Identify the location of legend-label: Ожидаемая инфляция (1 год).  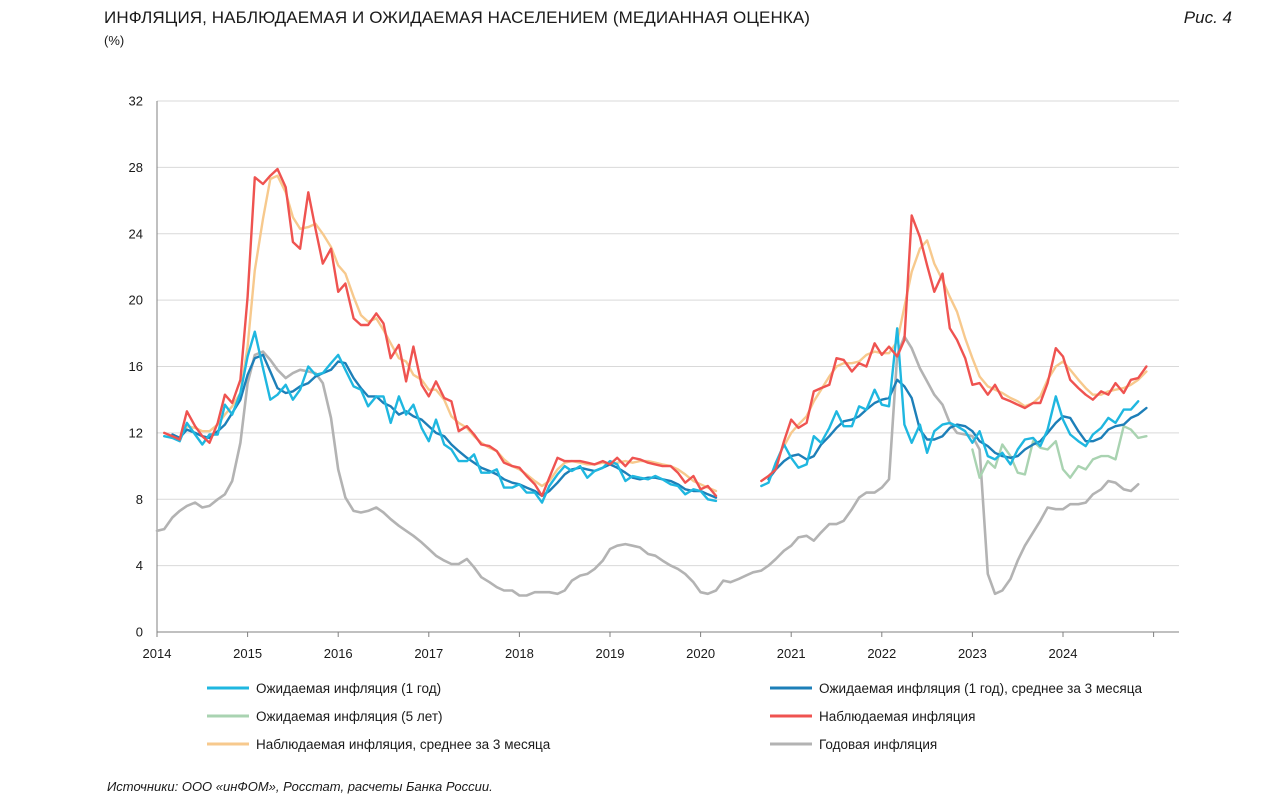
(348, 688).